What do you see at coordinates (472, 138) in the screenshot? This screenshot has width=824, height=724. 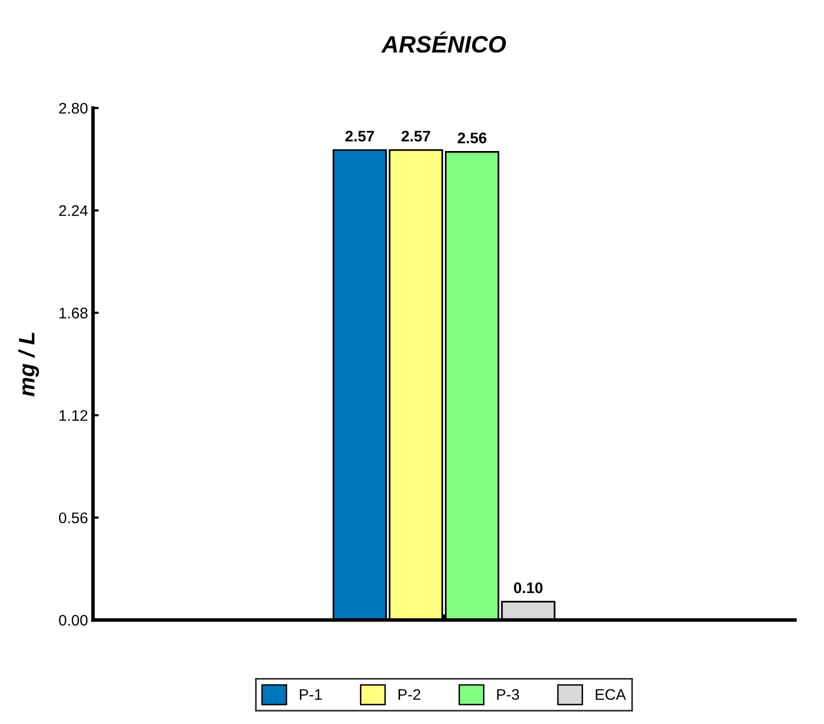 I see `data-label: 2.56` at bounding box center [472, 138].